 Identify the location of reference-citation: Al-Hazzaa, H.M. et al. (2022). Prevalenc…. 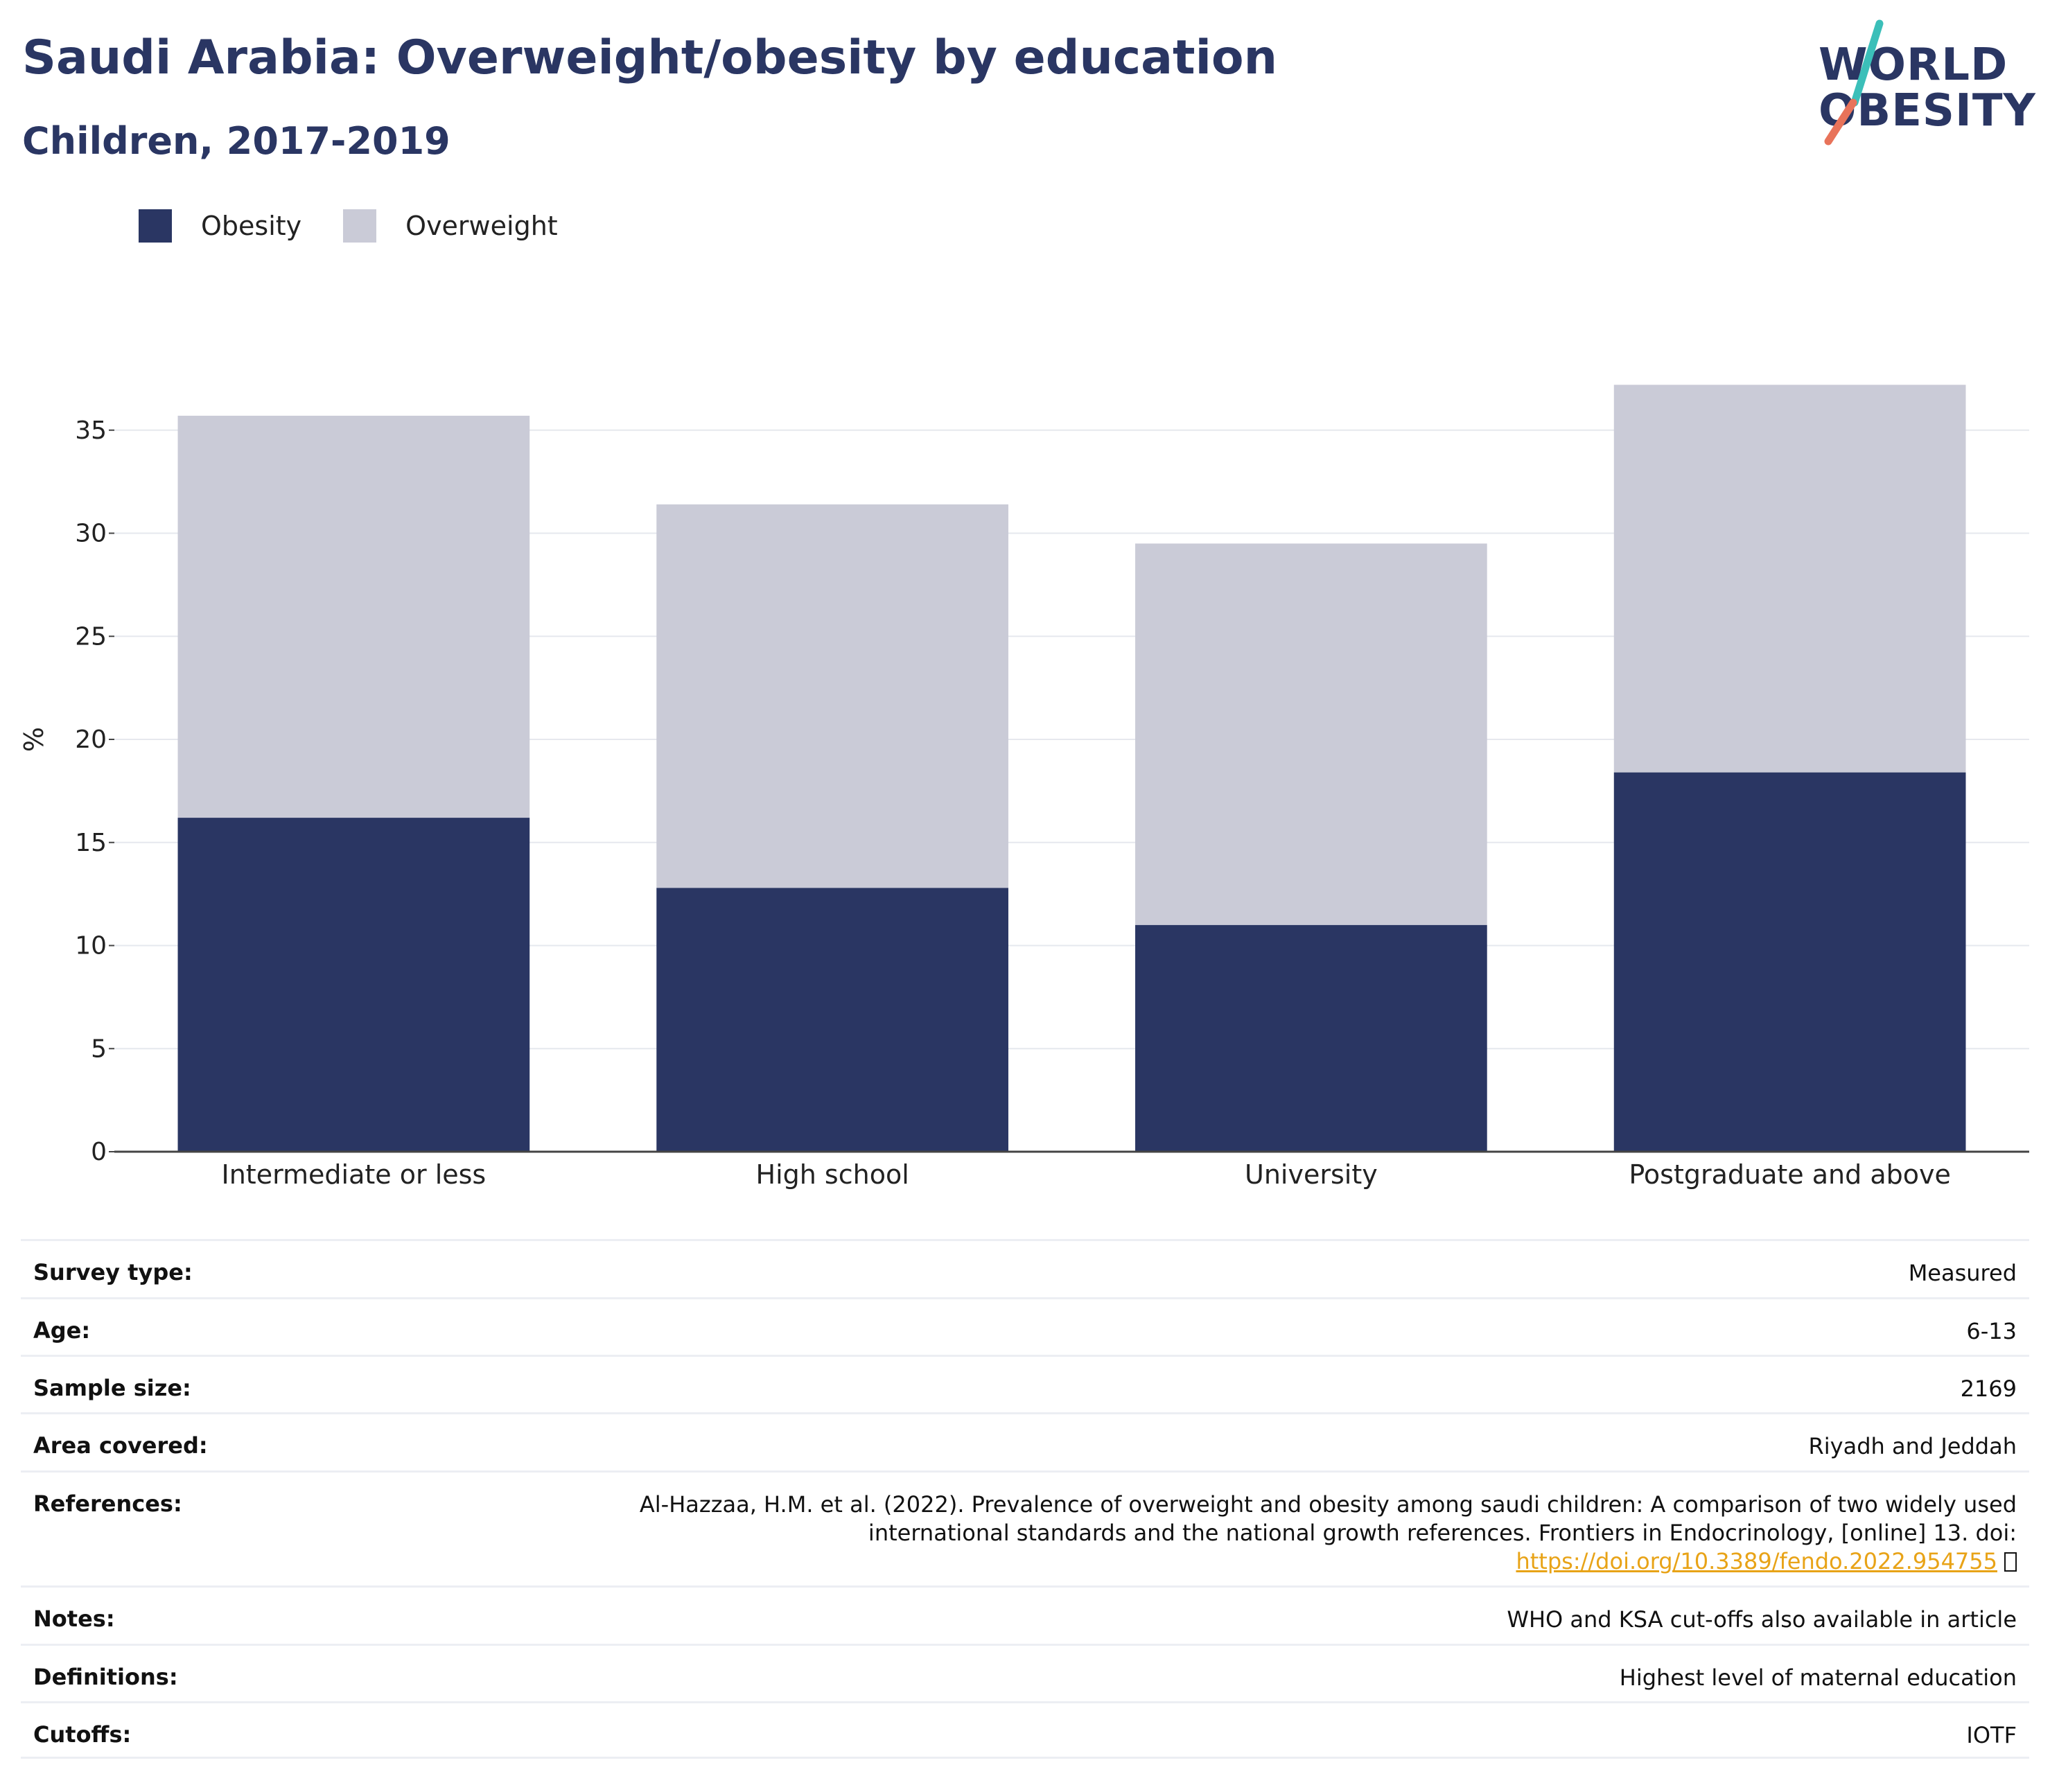
(1324, 1524).